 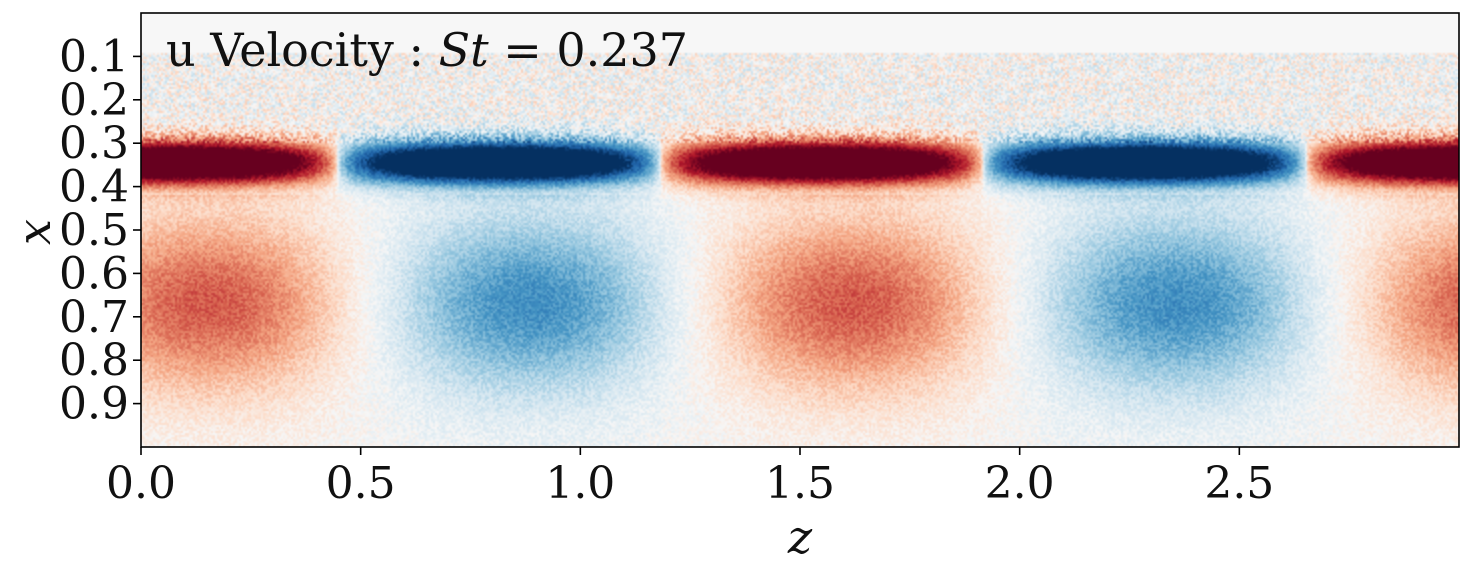 What do you see at coordinates (94, 56) in the screenshot?
I see `y-tick-label: 0.1` at bounding box center [94, 56].